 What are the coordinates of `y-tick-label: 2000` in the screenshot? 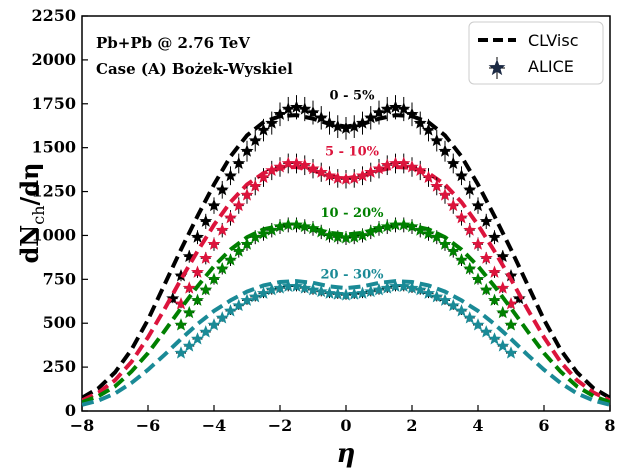 It's located at (53, 59).